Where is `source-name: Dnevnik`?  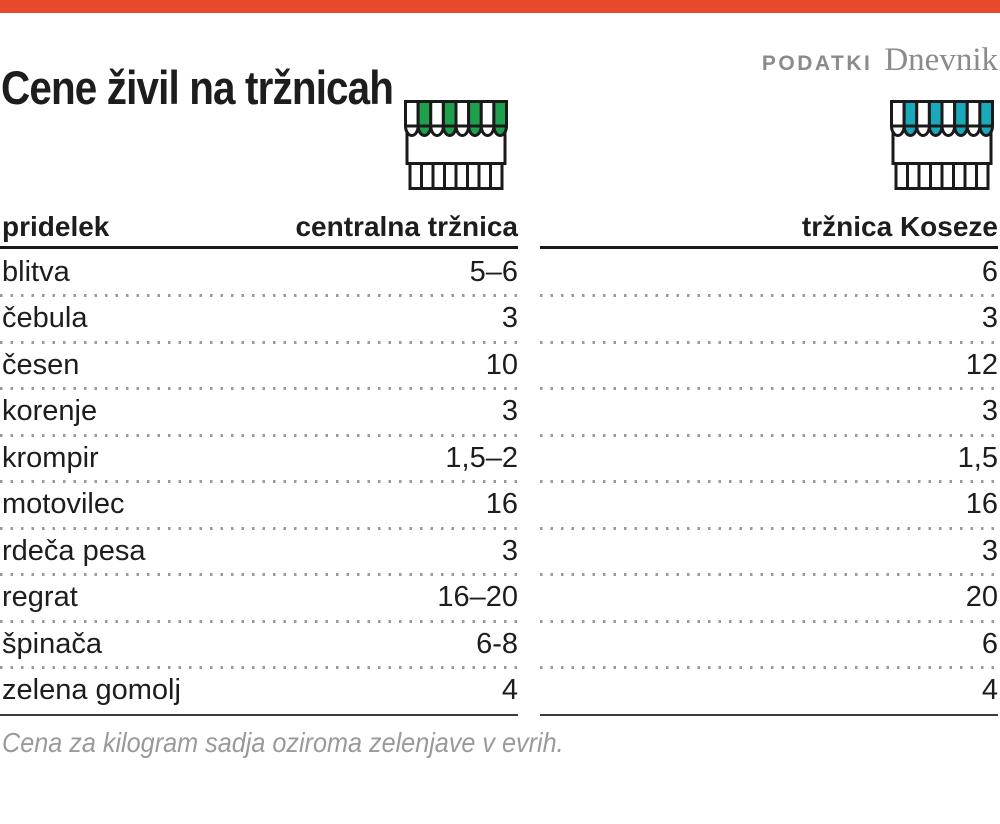 source-name: Dnevnik is located at coordinates (941, 60).